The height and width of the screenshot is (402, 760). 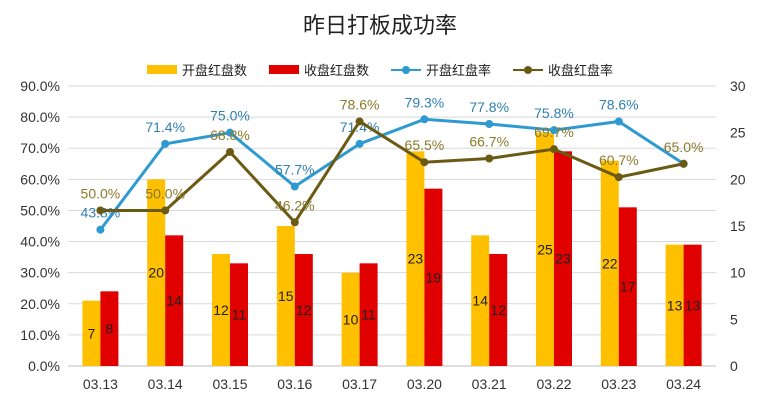 I want to click on x-tick-label: 03.21, so click(x=489, y=384).